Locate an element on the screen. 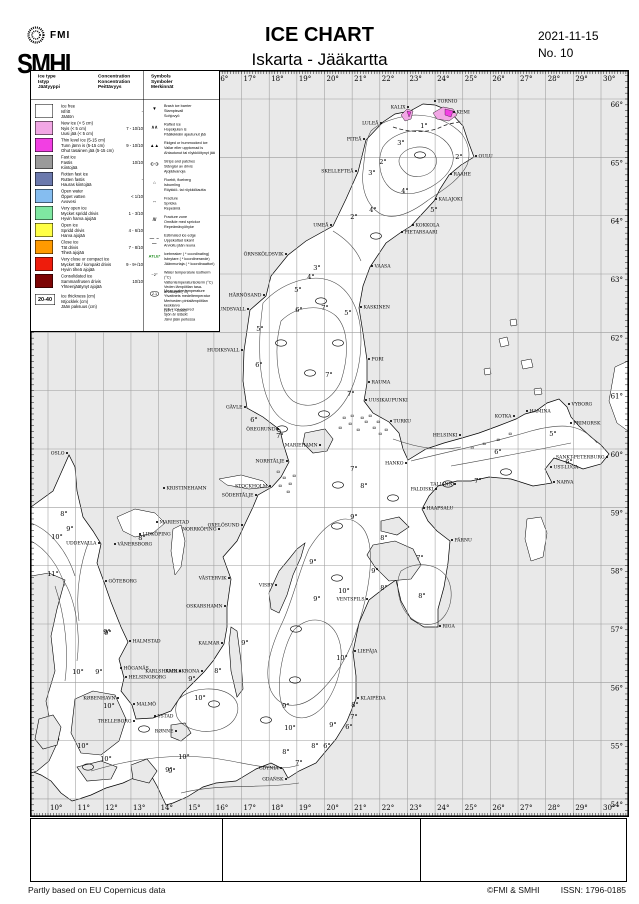  city-label: HUDIKSVALL is located at coordinates (223, 351).